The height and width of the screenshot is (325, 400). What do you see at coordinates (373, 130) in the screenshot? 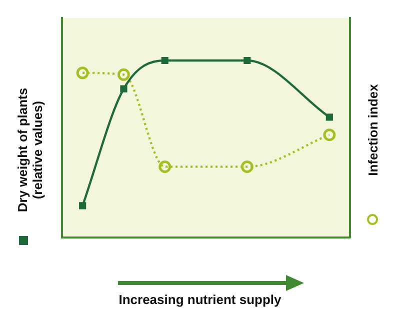
I see `y2-axis-title: Infection index` at bounding box center [373, 130].